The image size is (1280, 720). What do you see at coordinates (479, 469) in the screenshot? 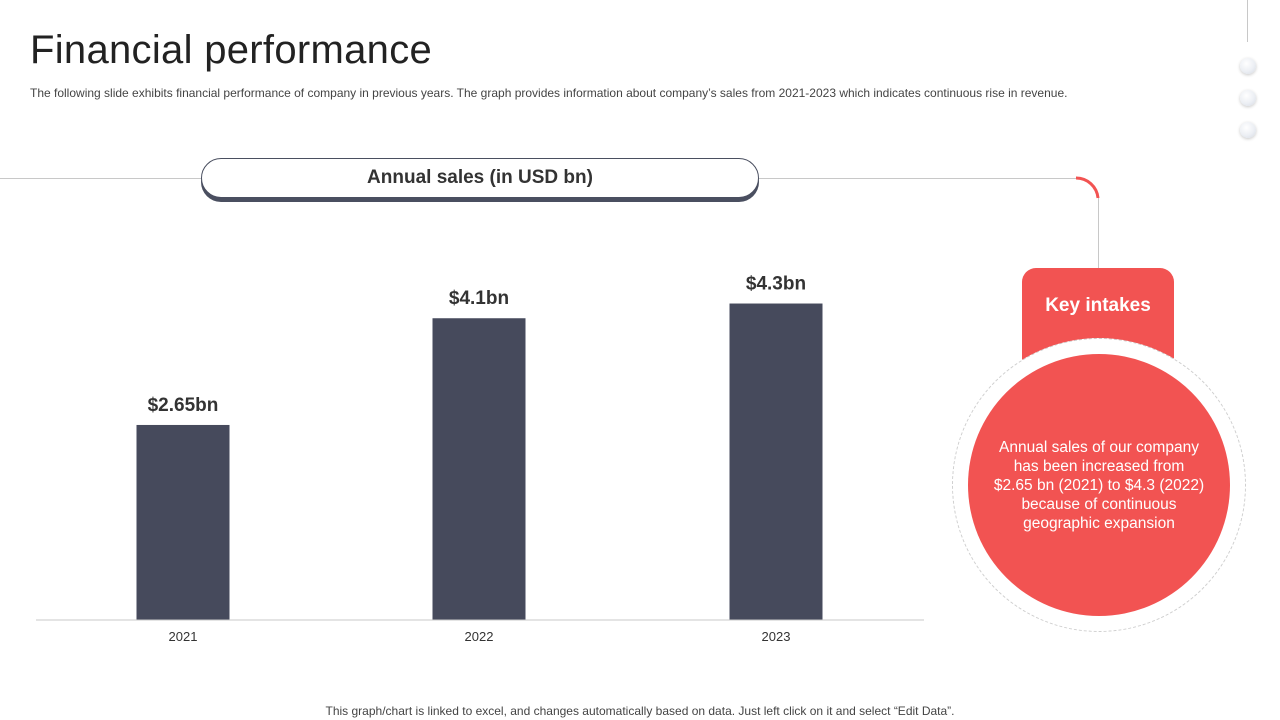
I see `bar-2022` at bounding box center [479, 469].